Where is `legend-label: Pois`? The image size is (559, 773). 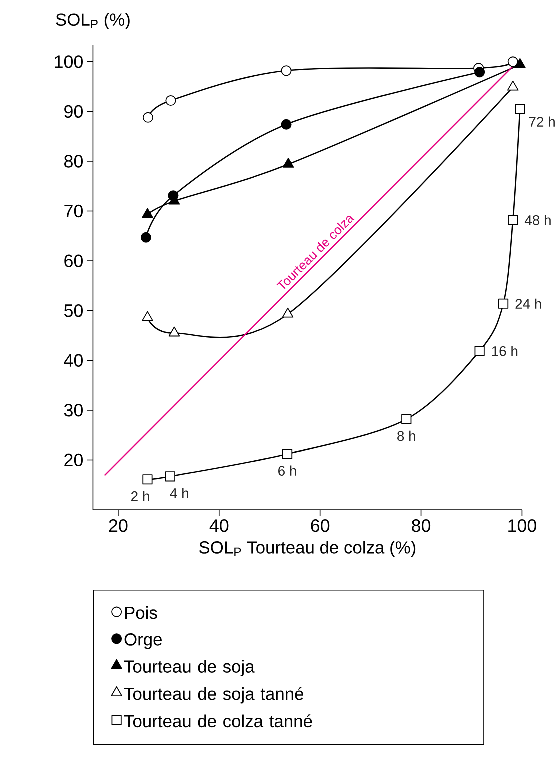
legend-label: Pois is located at coordinates (141, 613).